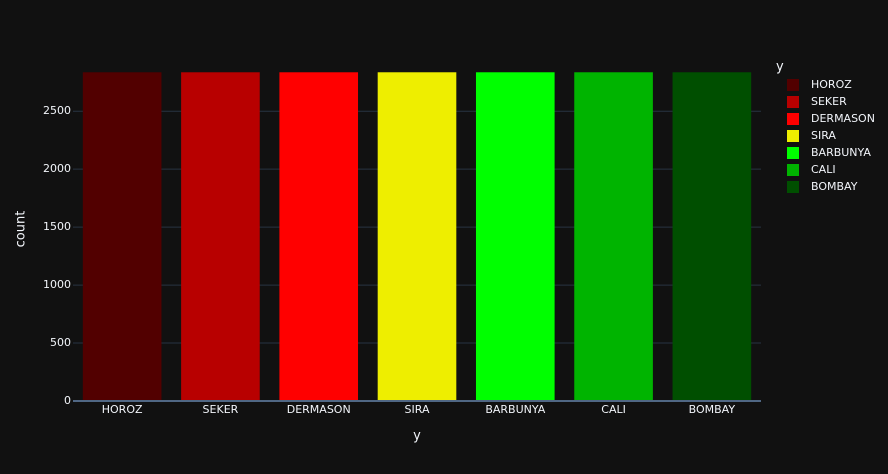 The image size is (888, 474). I want to click on x-tick-label: DERMASON, so click(319, 409).